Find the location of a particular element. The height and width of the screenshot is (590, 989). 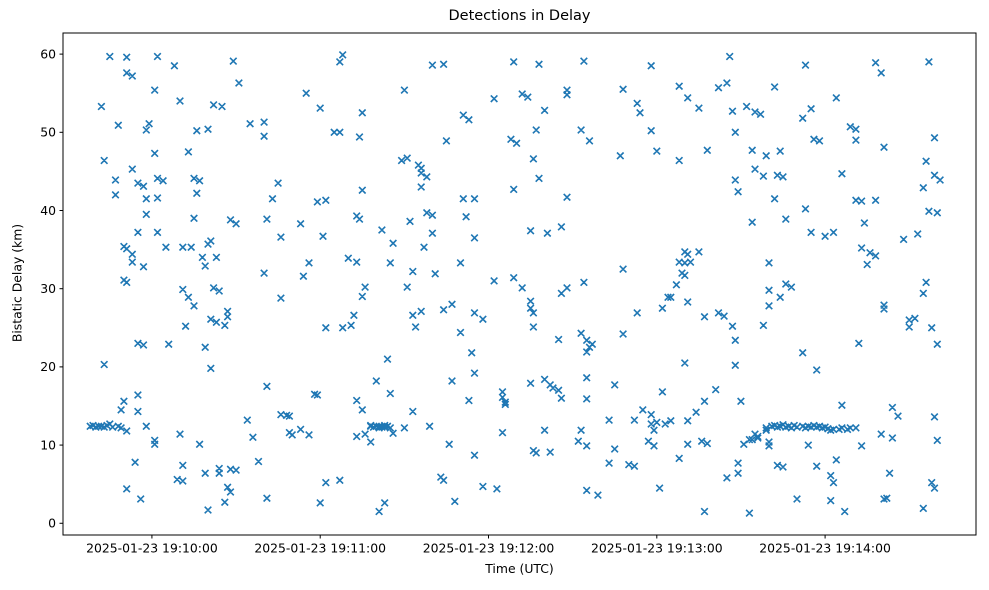

y-tick-label: 50 is located at coordinates (48, 132).